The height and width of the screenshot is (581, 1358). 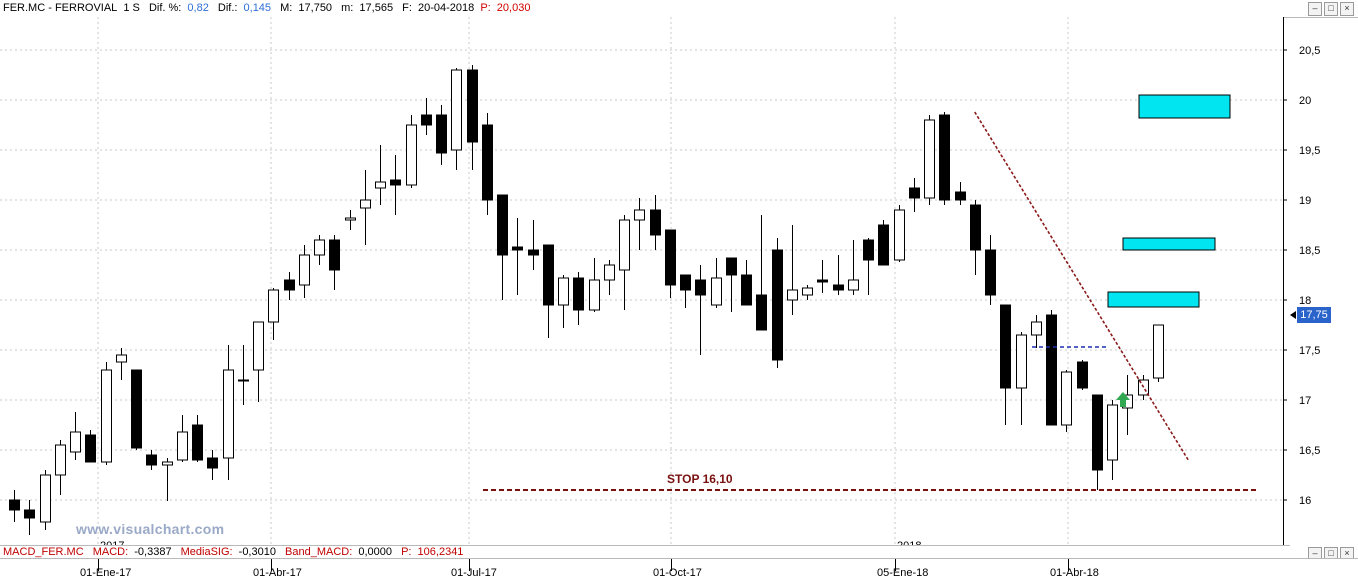 What do you see at coordinates (513, 8) in the screenshot?
I see `price-value: 20,030` at bounding box center [513, 8].